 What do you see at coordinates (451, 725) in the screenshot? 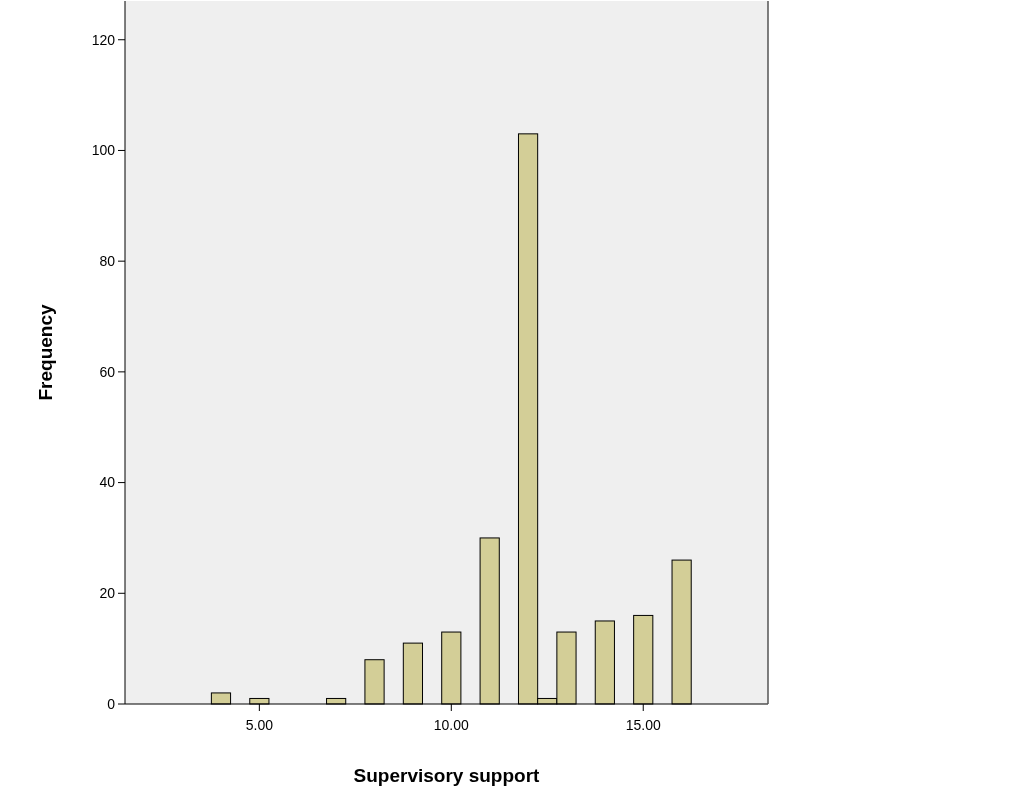
I see `x-tick-label: 10.00` at bounding box center [451, 725].